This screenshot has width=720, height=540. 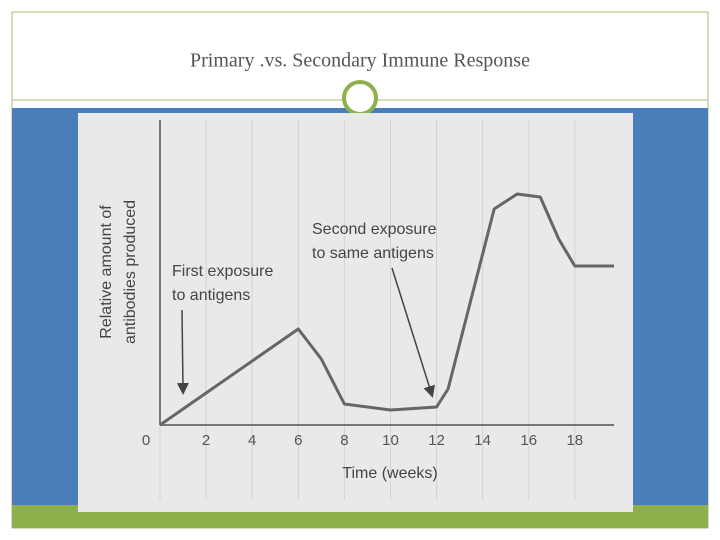 What do you see at coordinates (482, 440) in the screenshot?
I see `x-tick-label: 14` at bounding box center [482, 440].